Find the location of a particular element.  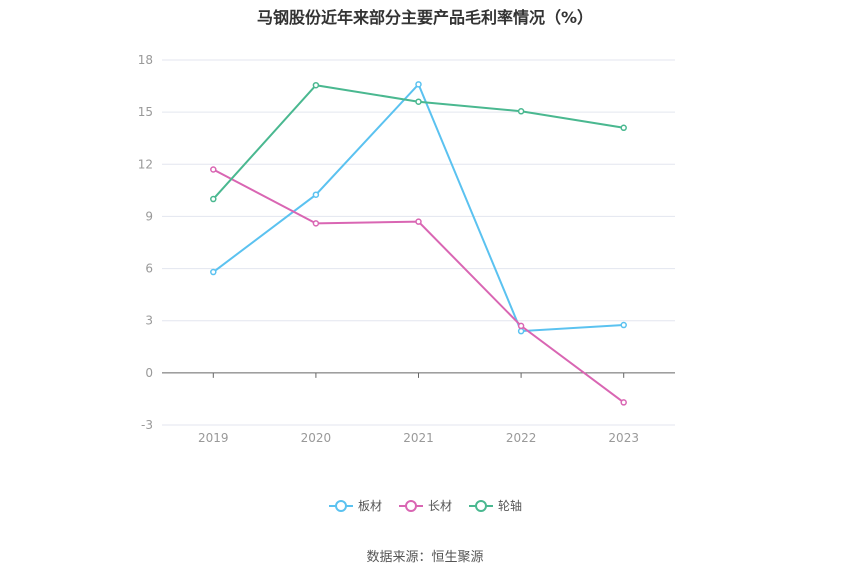

y-axis-tick-labels: 18 15 12 9 6 3 0 -3 is located at coordinates (145, 242).